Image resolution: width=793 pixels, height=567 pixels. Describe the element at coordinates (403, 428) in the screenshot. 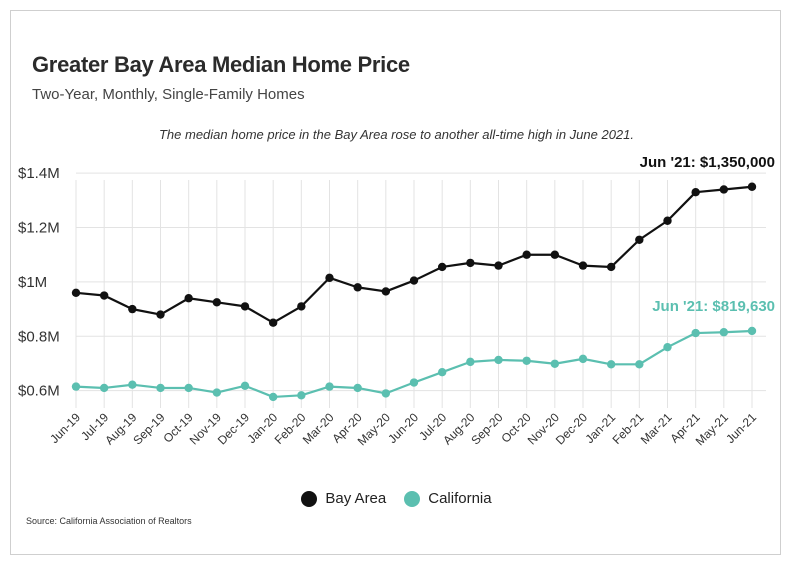

I see `x-tick-label: Jun-20` at that location.